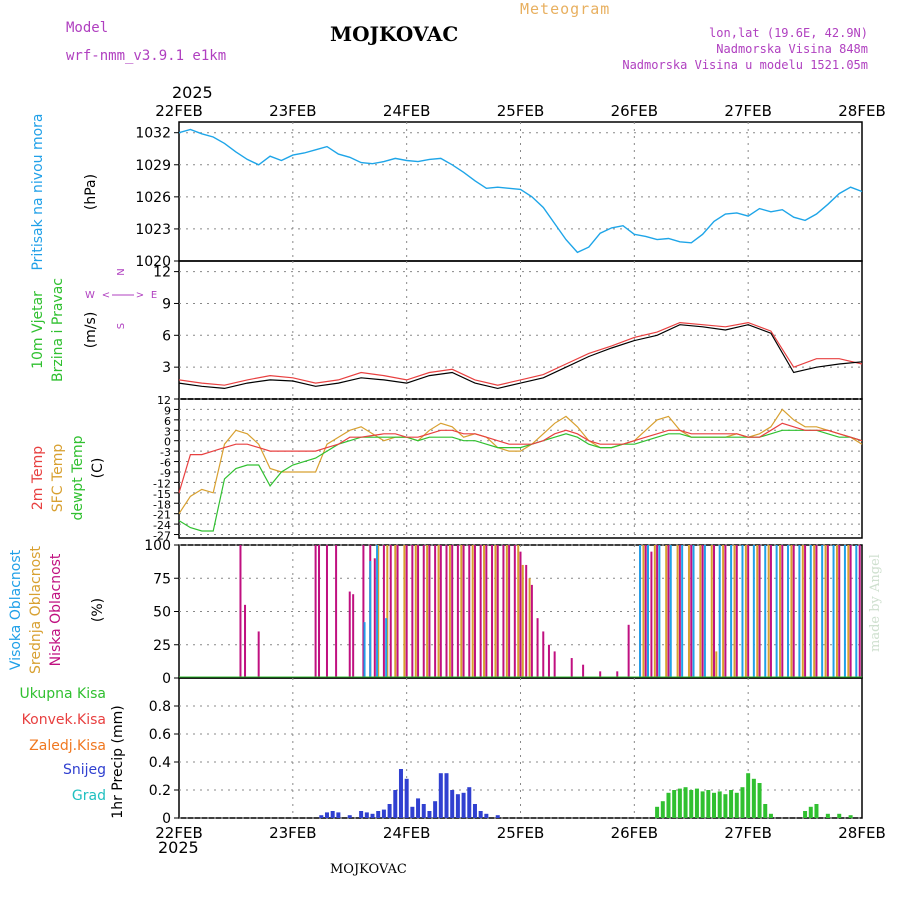  What do you see at coordinates (178, 847) in the screenshot?
I see `year-bottom: 2025` at bounding box center [178, 847].